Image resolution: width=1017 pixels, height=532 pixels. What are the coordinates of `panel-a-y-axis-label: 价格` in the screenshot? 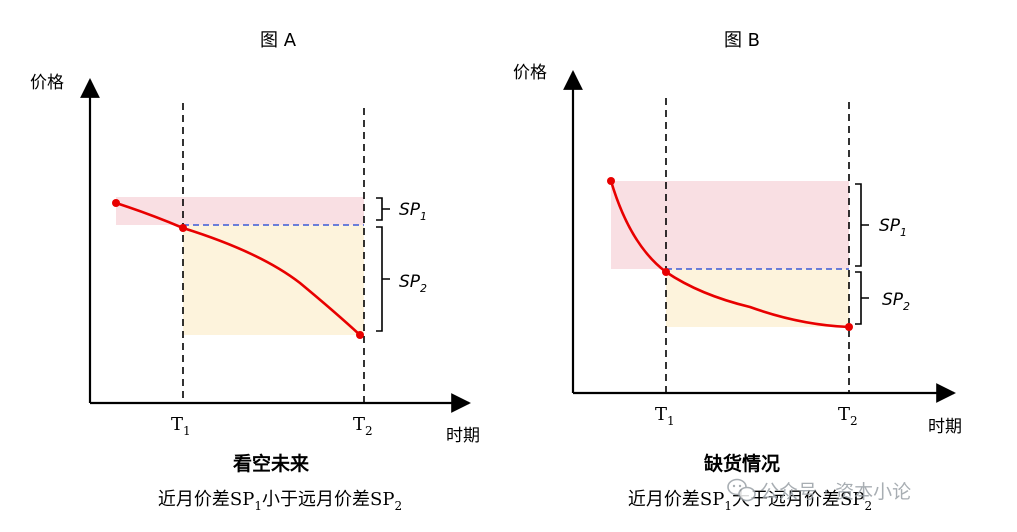 It's located at (47, 83).